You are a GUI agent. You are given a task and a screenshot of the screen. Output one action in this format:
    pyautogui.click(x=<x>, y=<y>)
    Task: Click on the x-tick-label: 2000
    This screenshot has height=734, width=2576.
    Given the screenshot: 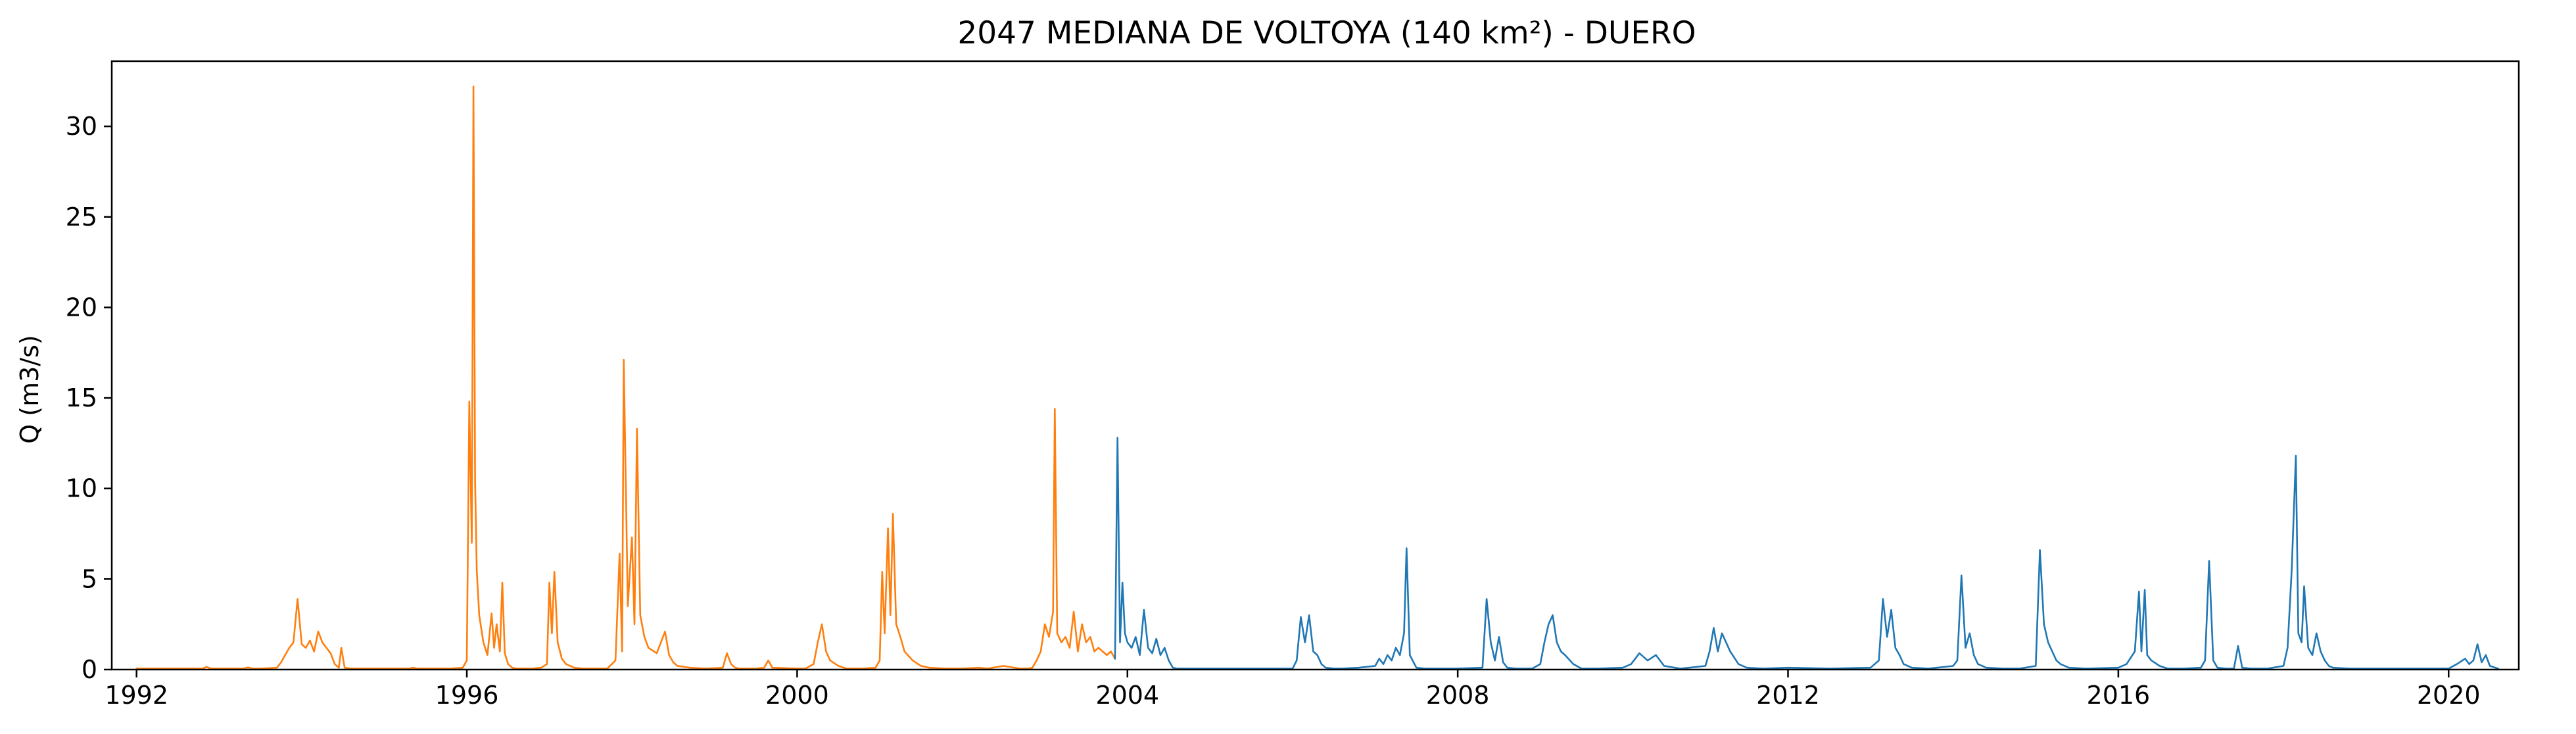 What is the action you would take?
    pyautogui.click(x=797, y=695)
    